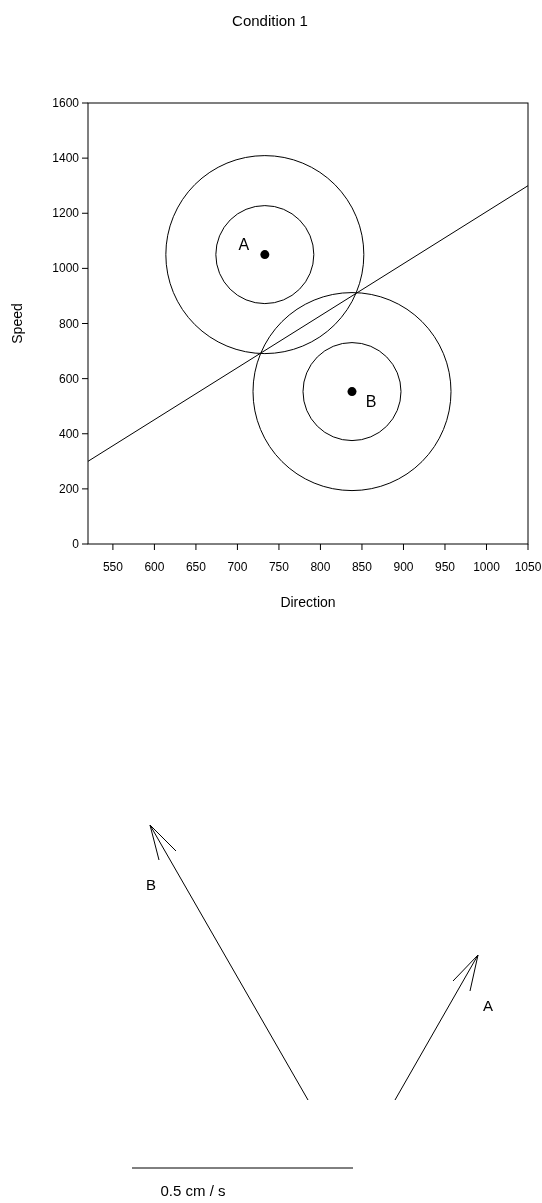 The height and width of the screenshot is (1203, 542). What do you see at coordinates (362, 567) in the screenshot?
I see `x-tick-label: 850` at bounding box center [362, 567].